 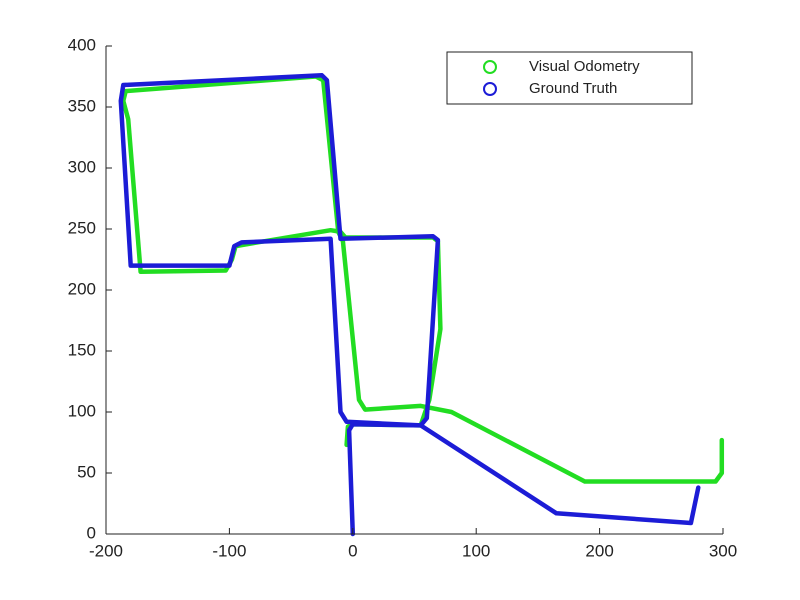 What do you see at coordinates (82, 105) in the screenshot?
I see `y-tick-label: 350` at bounding box center [82, 105].